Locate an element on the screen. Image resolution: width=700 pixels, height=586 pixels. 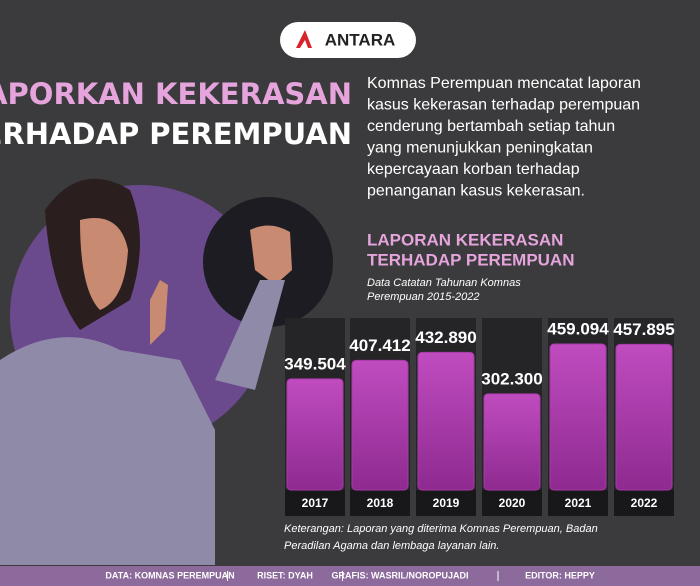
value-label: 459.094 is located at coordinates (578, 328).